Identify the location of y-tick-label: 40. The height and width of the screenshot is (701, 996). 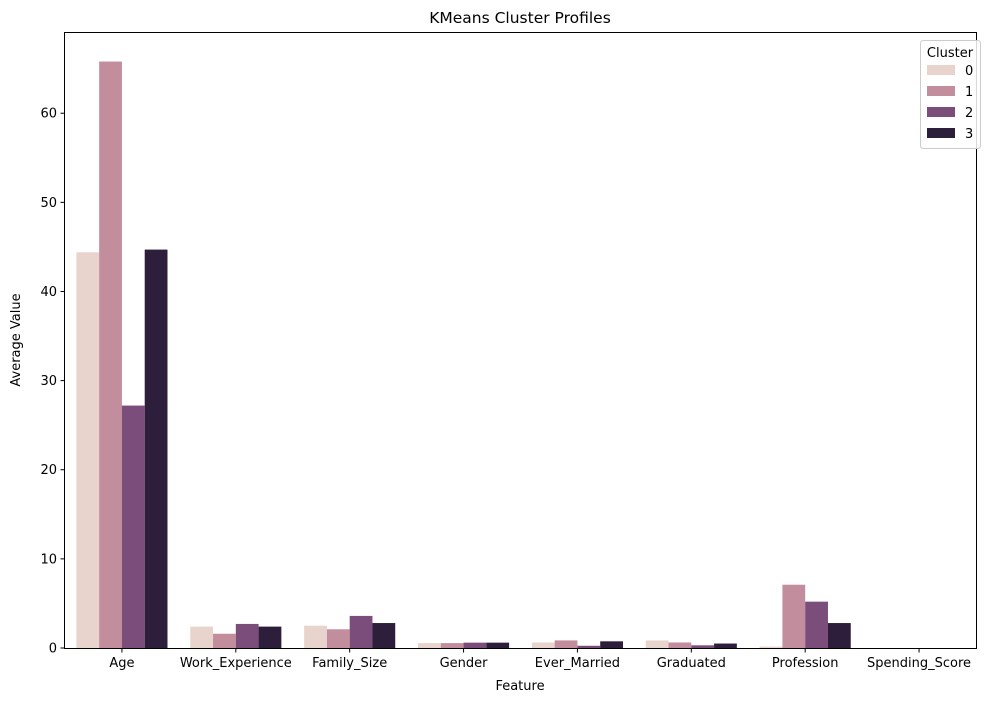
(48, 292).